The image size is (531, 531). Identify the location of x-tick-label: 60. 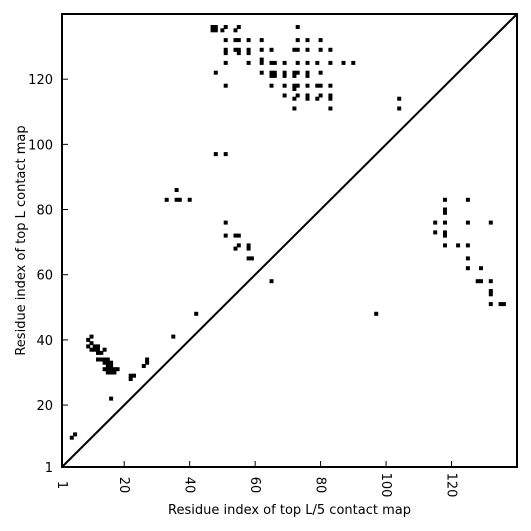
(254, 485).